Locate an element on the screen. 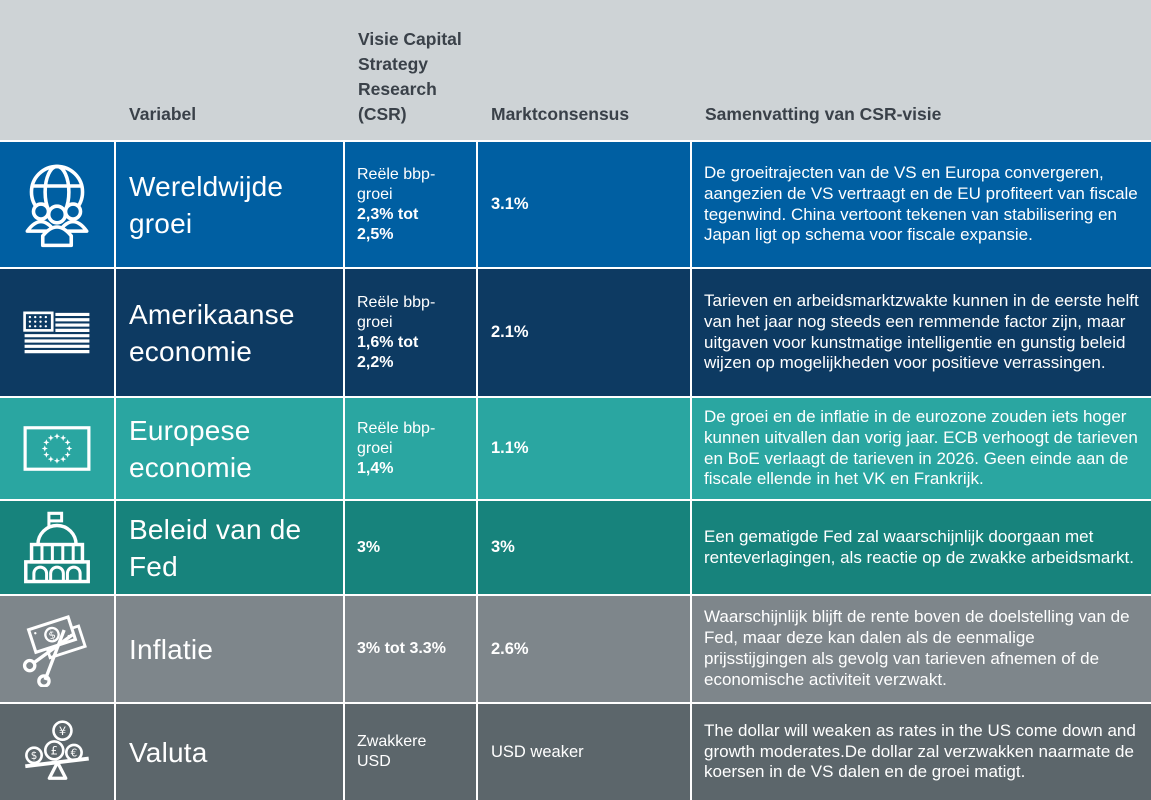  icon-cell: $ is located at coordinates (57, 649).